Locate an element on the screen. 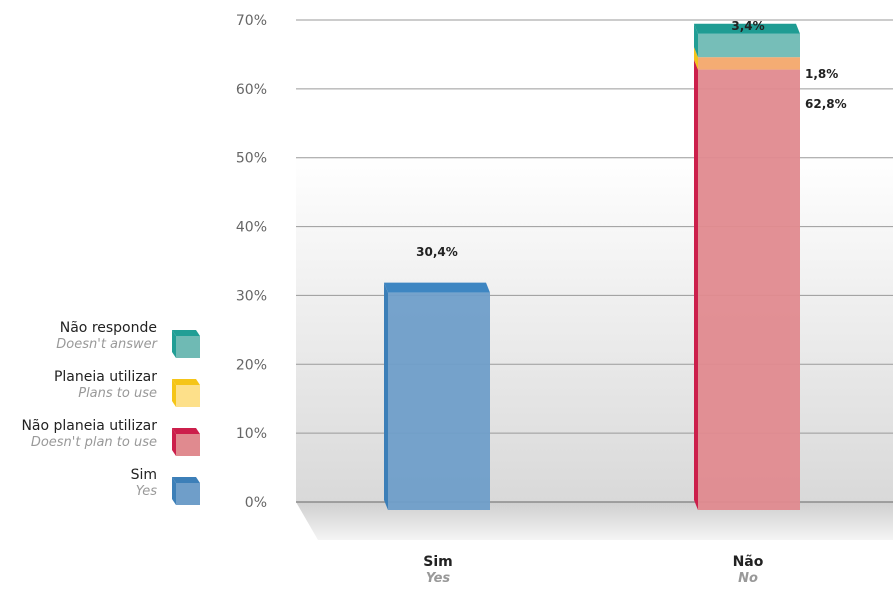 The height and width of the screenshot is (592, 893). y-tick-label: 10% is located at coordinates (251, 434).